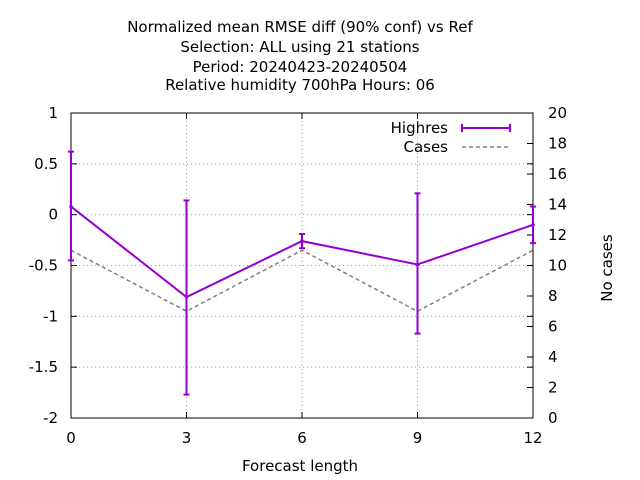  What do you see at coordinates (553, 388) in the screenshot?
I see `y-tick-label-right: 2` at bounding box center [553, 388].